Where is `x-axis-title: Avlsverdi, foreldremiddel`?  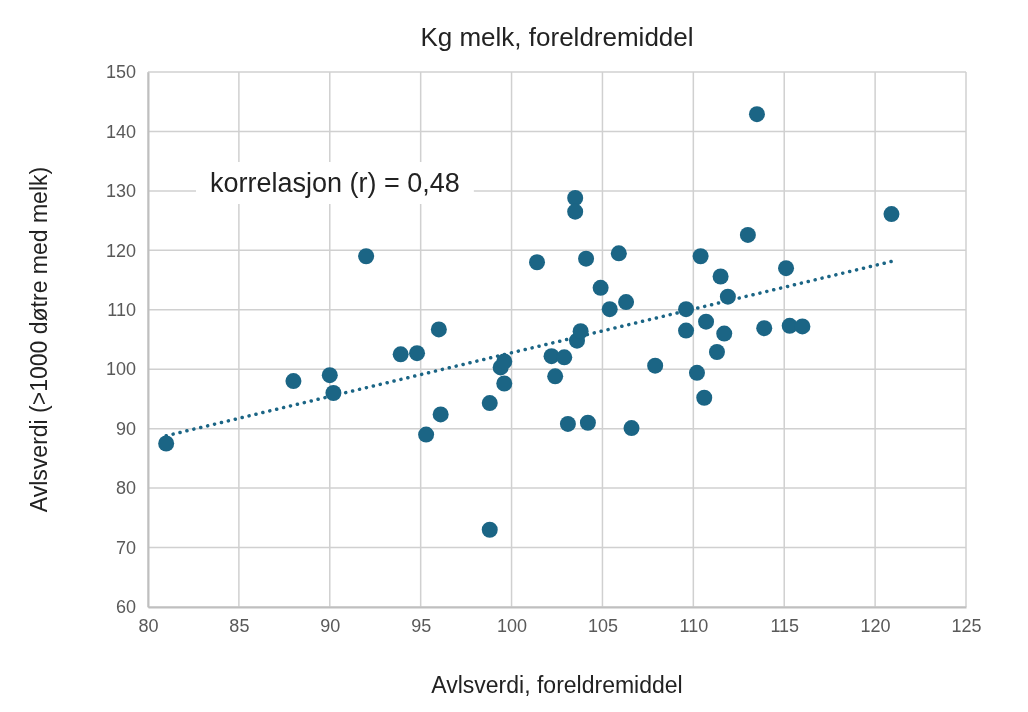
x-axis-title: Avlsverdi, foreldremiddel is located at coordinates (557, 685).